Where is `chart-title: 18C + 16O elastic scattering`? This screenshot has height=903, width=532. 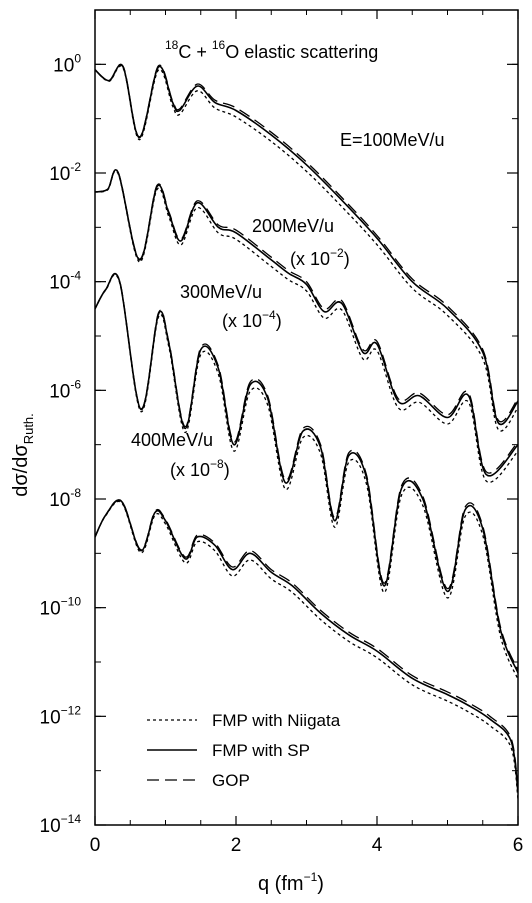 chart-title: 18C + 16O elastic scattering is located at coordinates (271, 50).